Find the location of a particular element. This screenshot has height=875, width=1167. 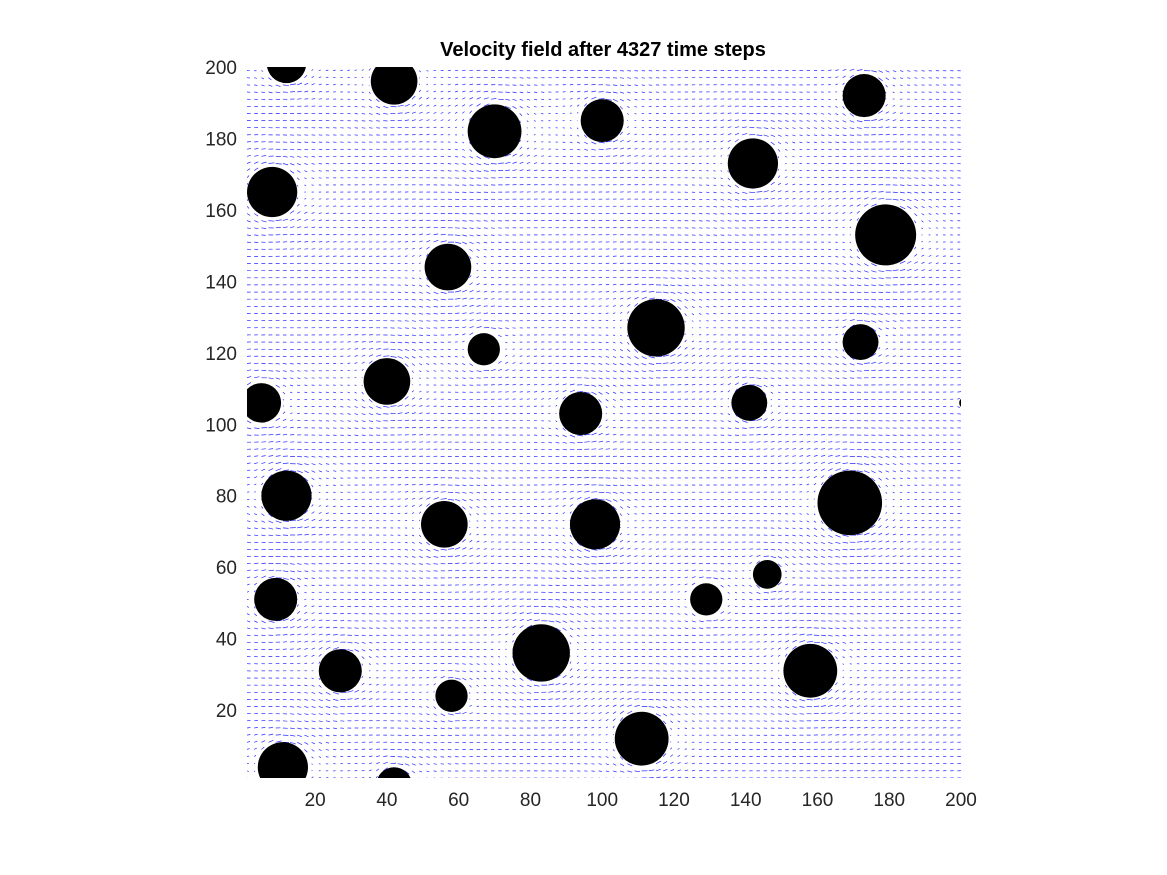

x-tick-label: 140 is located at coordinates (746, 800).